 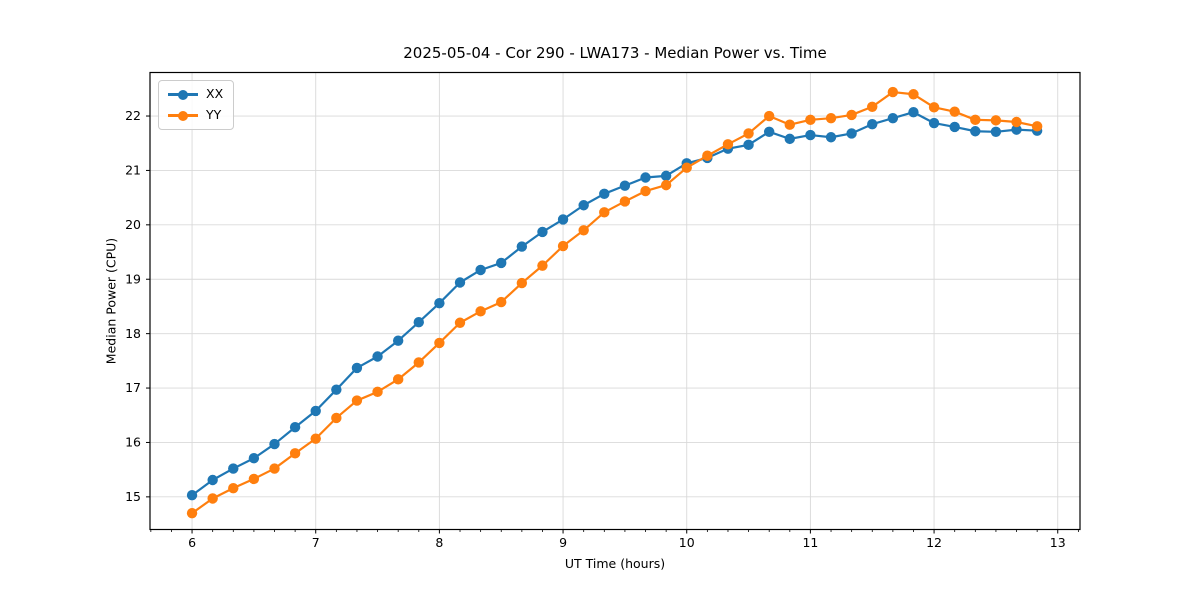 I want to click on legend-line-sample-xx, so click(x=183, y=94).